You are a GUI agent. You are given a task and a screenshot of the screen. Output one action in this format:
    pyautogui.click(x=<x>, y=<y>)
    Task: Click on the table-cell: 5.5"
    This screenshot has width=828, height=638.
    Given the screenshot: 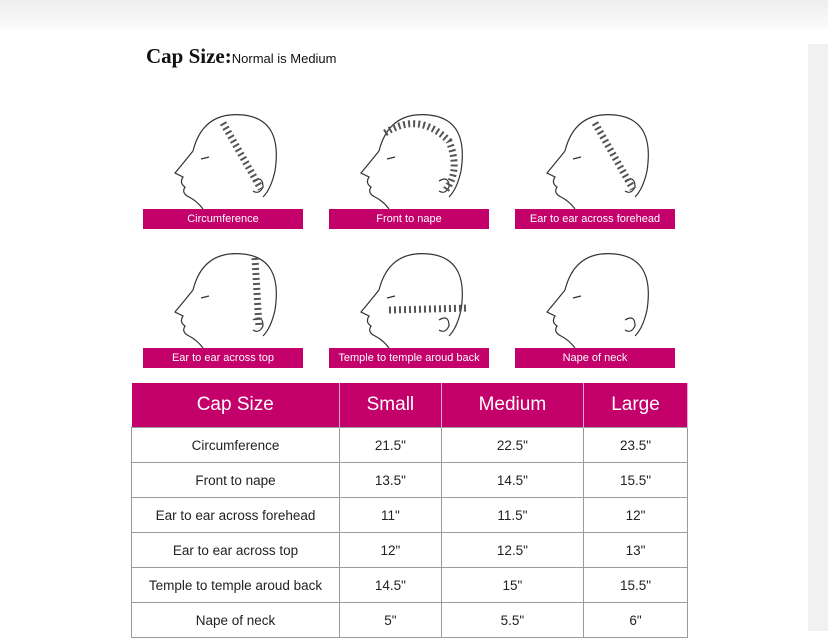 What is the action you would take?
    pyautogui.click(x=512, y=620)
    